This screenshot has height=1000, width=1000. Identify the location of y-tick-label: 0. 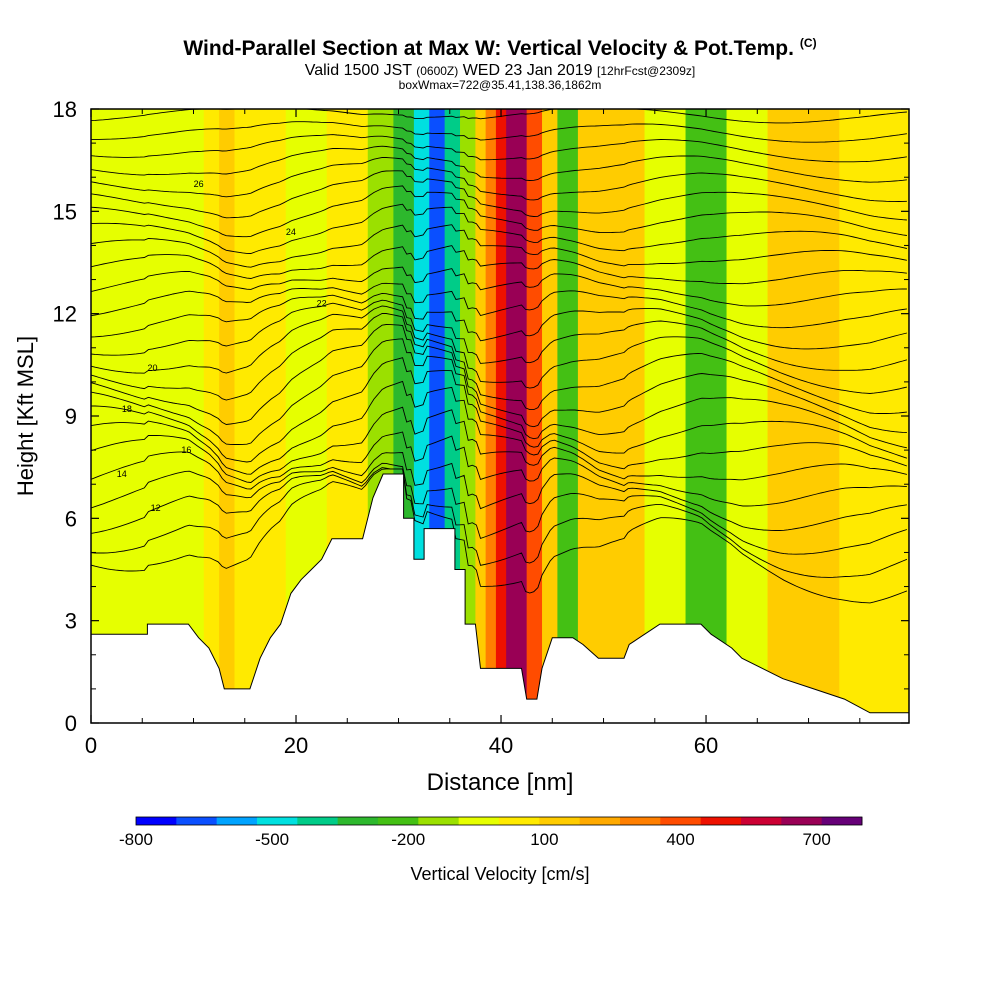
(71, 723).